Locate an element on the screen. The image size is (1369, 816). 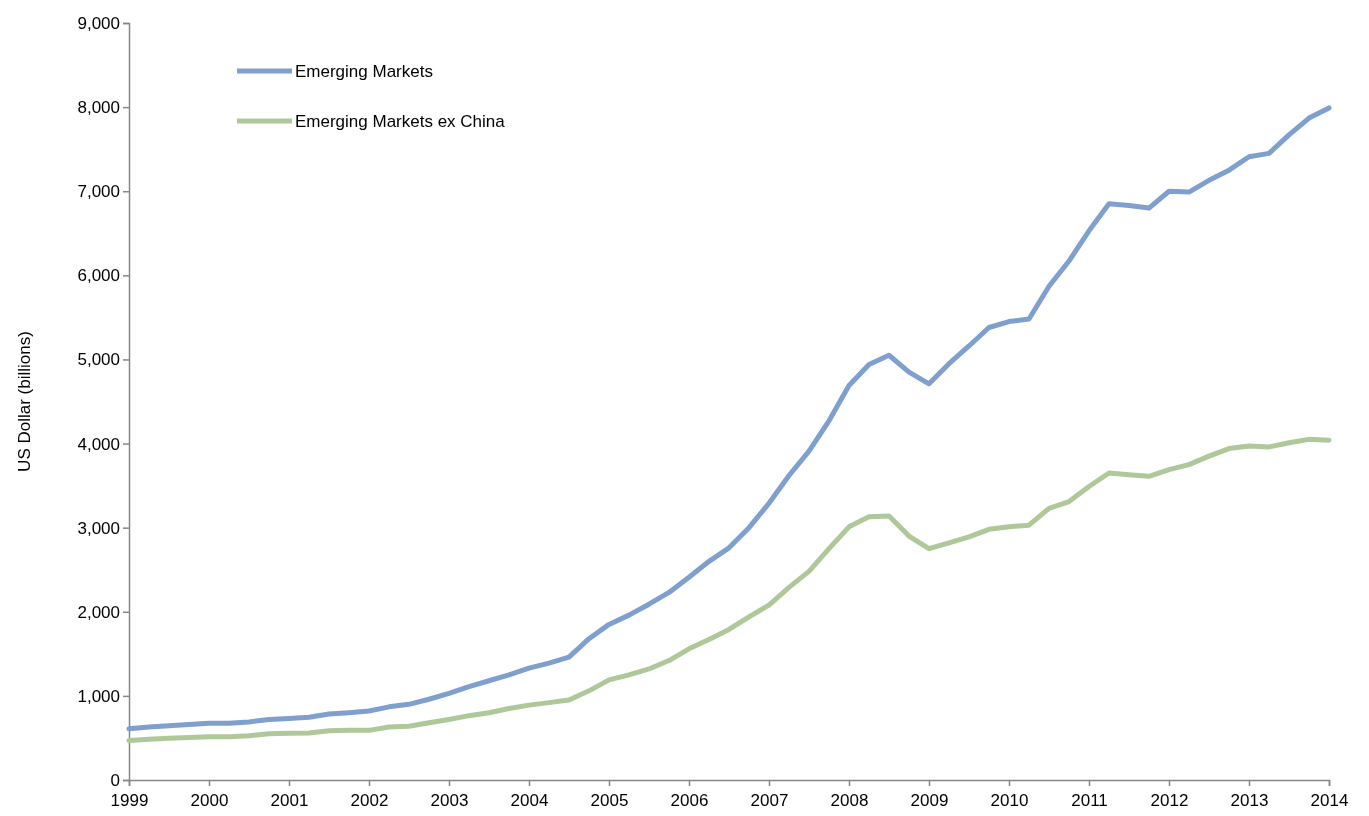
legend-label: Emerging Markets ex China is located at coordinates (400, 121).